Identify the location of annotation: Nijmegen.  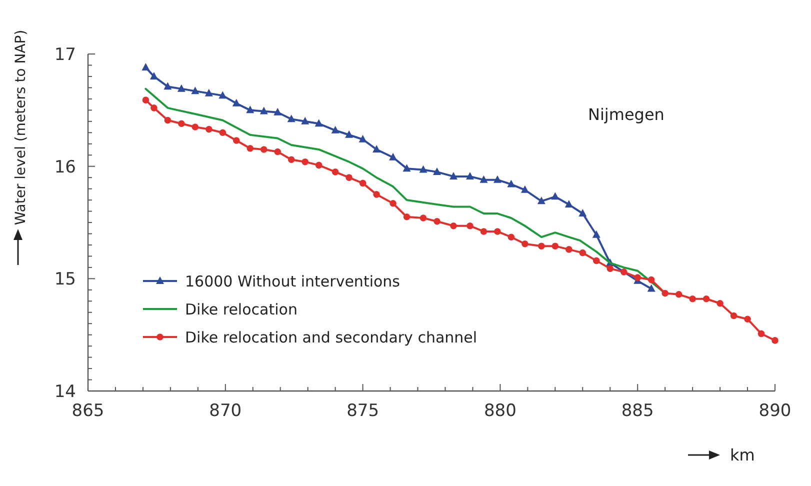
(626, 114).